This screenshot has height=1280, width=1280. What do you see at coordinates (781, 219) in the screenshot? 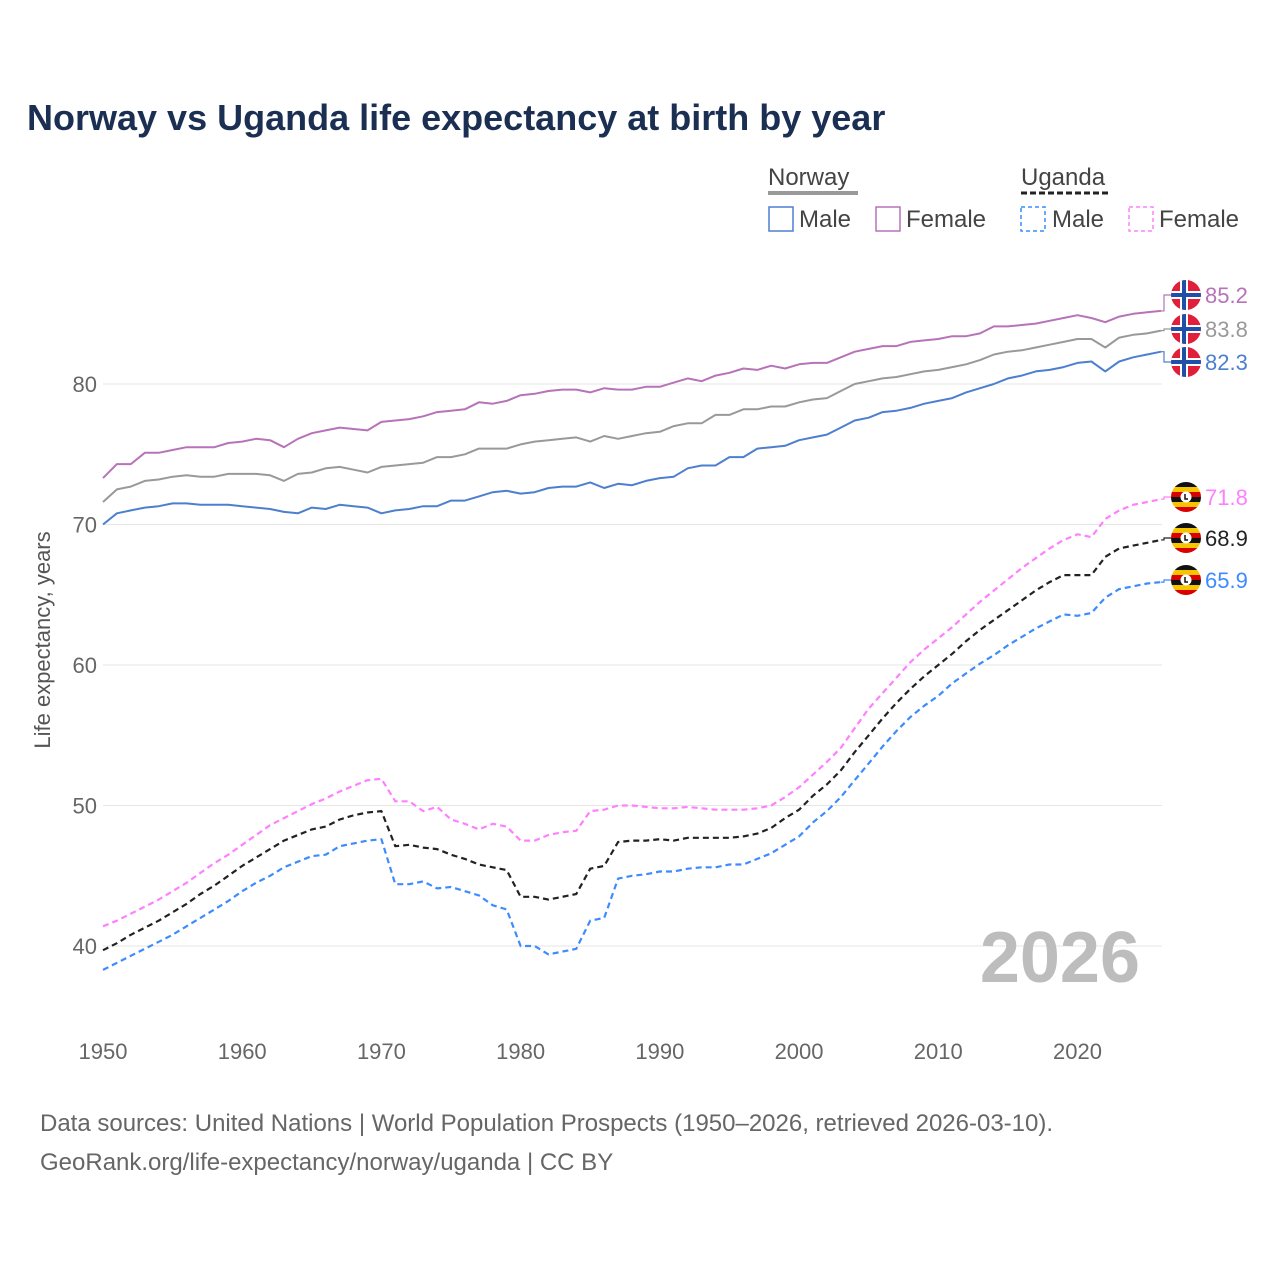
I see `legend-norway-male-swatch` at bounding box center [781, 219].